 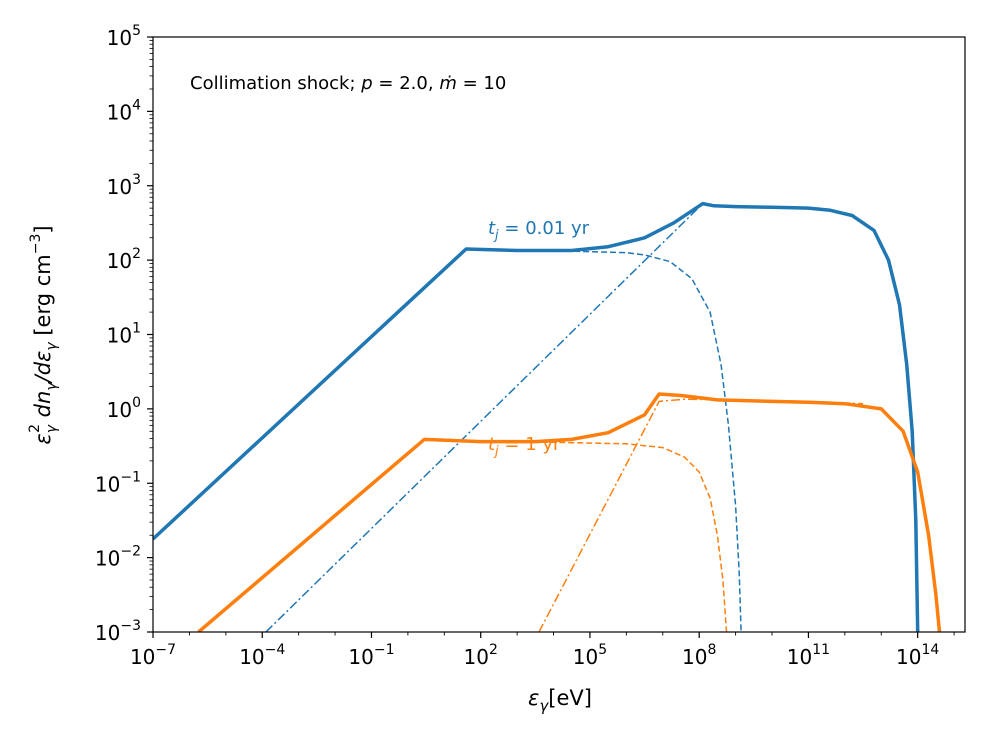 What do you see at coordinates (124, 259) in the screenshot?
I see `y-tick-label: 10²` at bounding box center [124, 259].